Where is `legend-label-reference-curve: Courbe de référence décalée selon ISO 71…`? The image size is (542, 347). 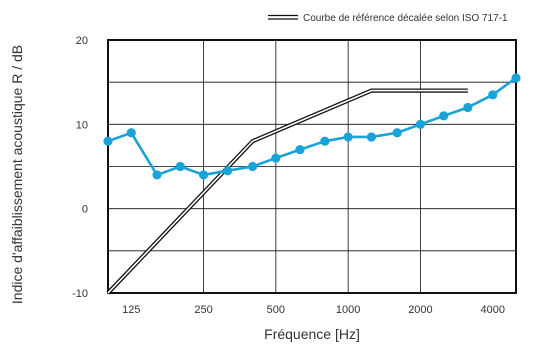 legend-label-reference-curve: Courbe de référence décalée selon ISO 71… is located at coordinates (405, 18).